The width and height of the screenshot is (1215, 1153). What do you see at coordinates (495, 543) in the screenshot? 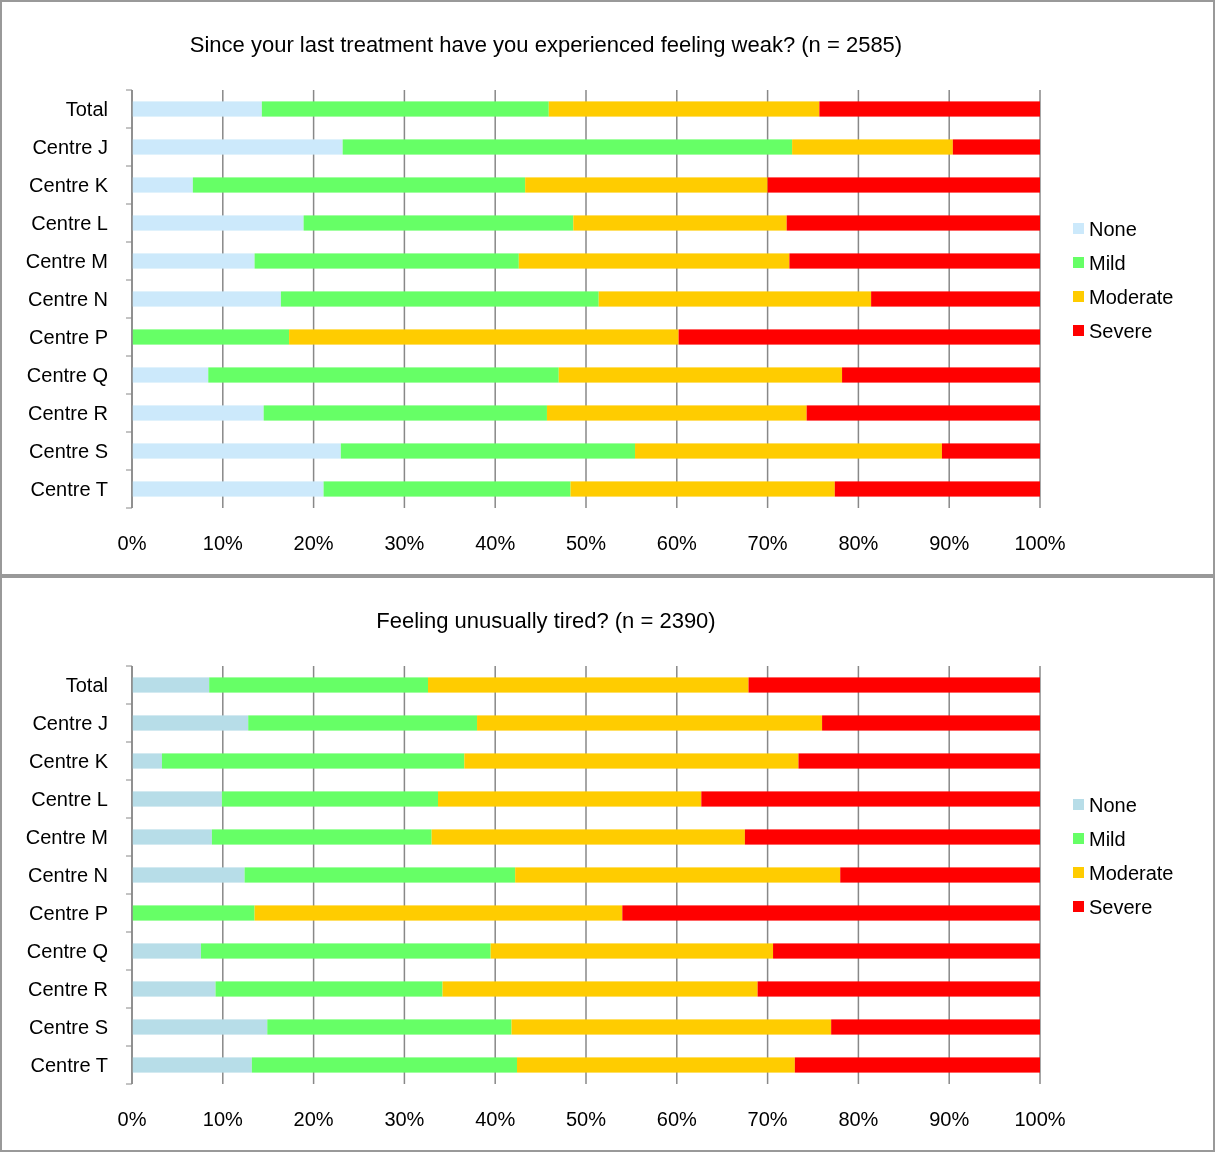
I see `x-tick-label: 40%` at bounding box center [495, 543].